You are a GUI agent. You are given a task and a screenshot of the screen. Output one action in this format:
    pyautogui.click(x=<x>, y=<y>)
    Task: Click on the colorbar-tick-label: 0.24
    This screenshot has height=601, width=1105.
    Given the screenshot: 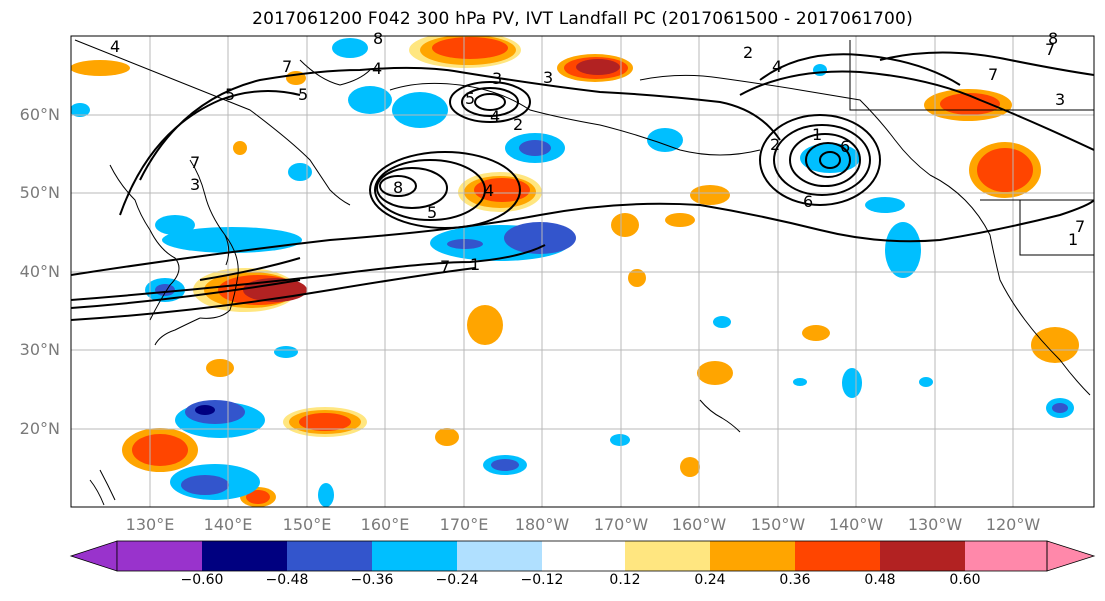 What is the action you would take?
    pyautogui.click(x=710, y=580)
    